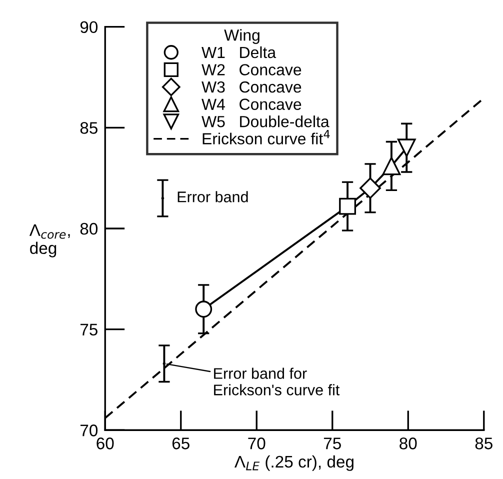  Describe the element at coordinates (49, 241) in the screenshot. I see `y-axis-title: Λ$_{core}$, deg` at that location.